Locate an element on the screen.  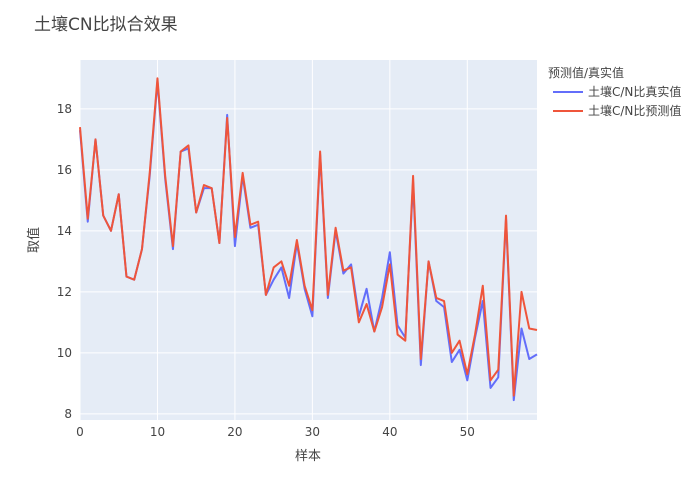
y-tick-label: 12 is located at coordinates (64, 292).